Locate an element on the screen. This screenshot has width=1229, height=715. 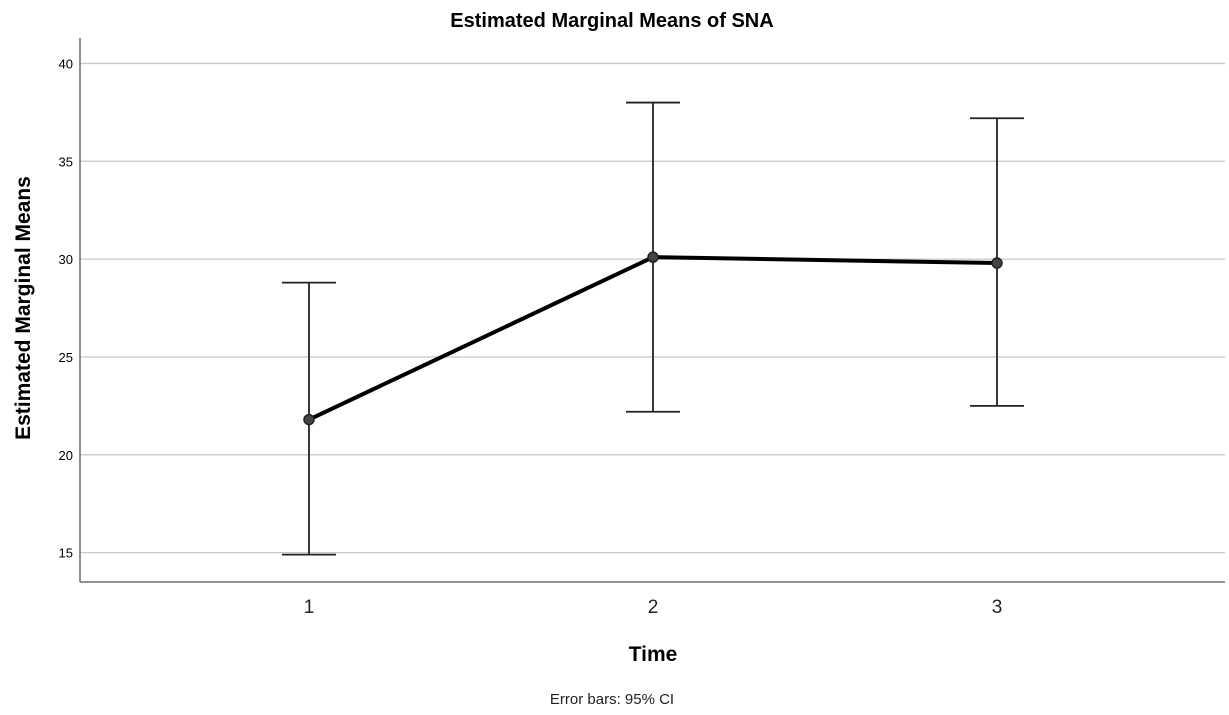
data-points is located at coordinates (653, 338).